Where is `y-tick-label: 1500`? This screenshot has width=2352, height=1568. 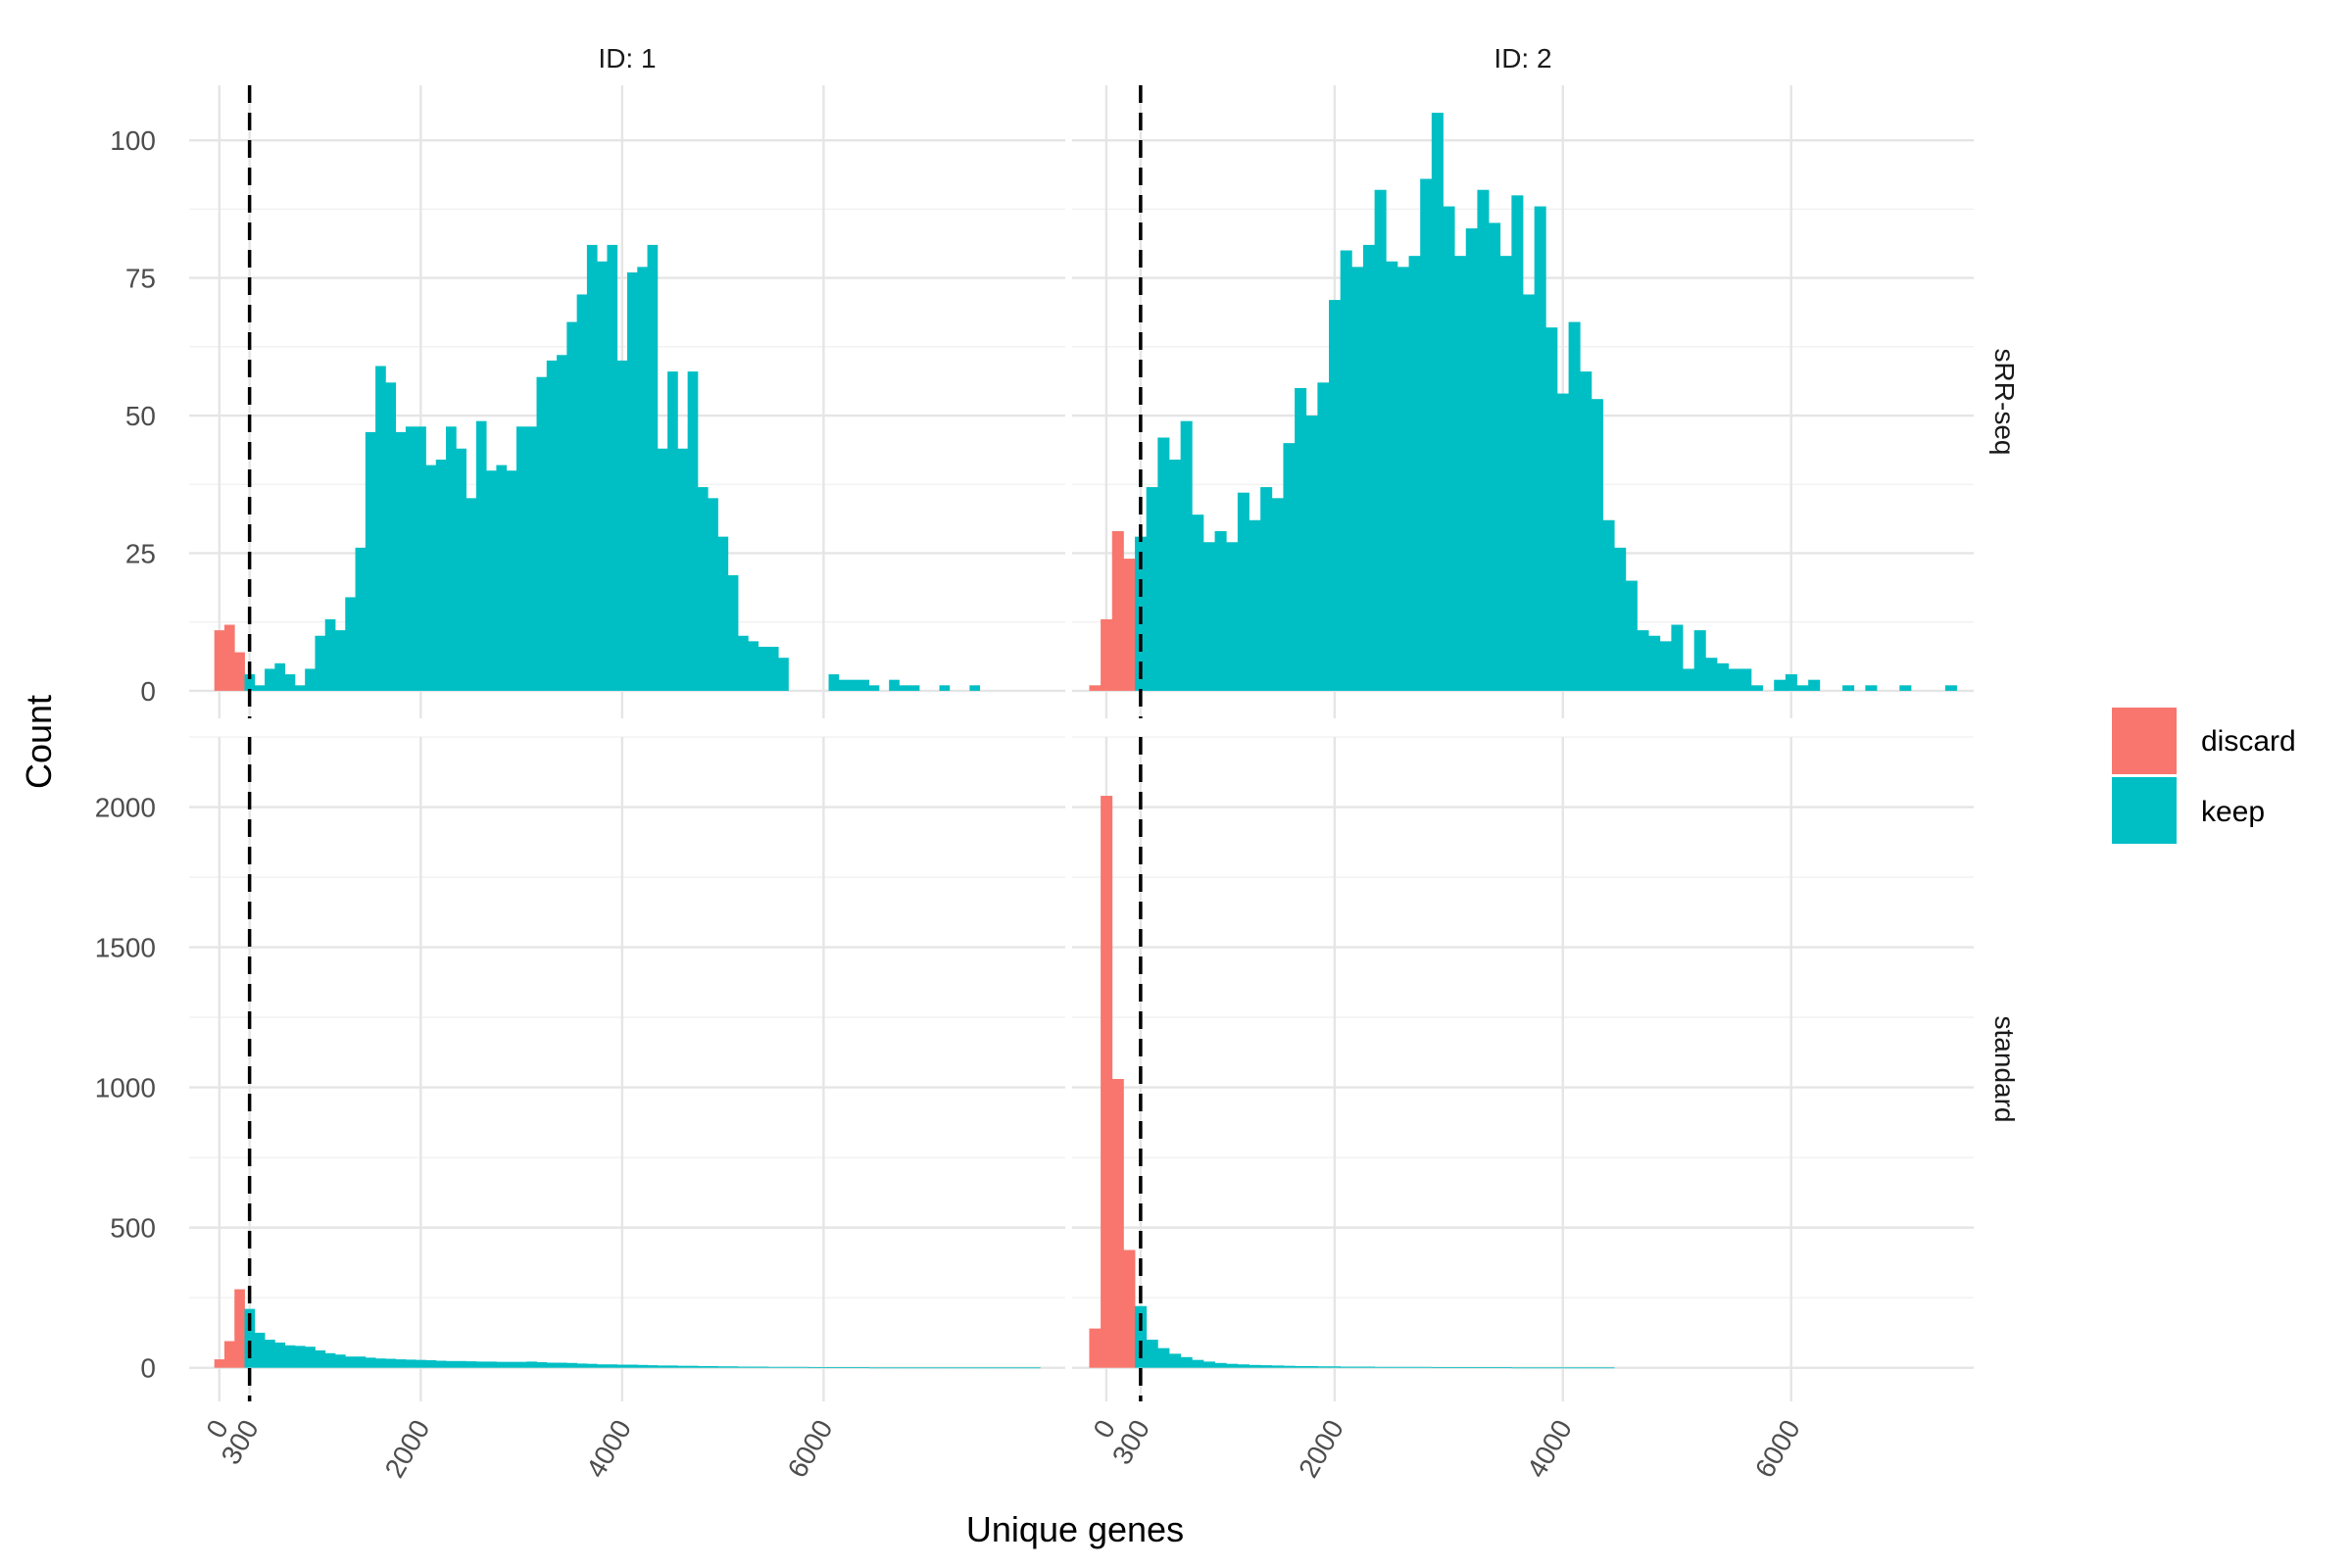 y-tick-label: 1500 is located at coordinates (126, 948).